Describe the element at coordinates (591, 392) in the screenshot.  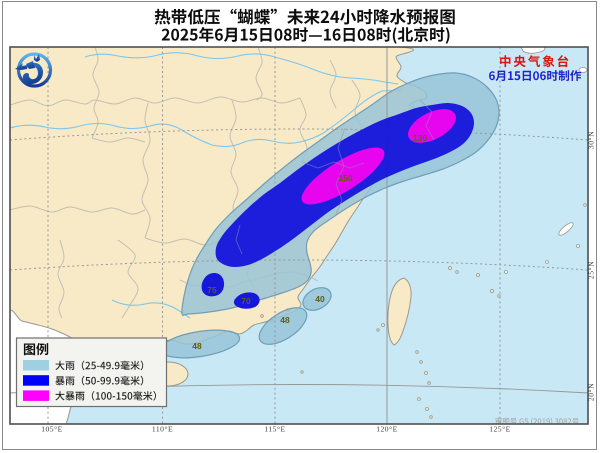
I see `svg-text: 20°N` at that location.